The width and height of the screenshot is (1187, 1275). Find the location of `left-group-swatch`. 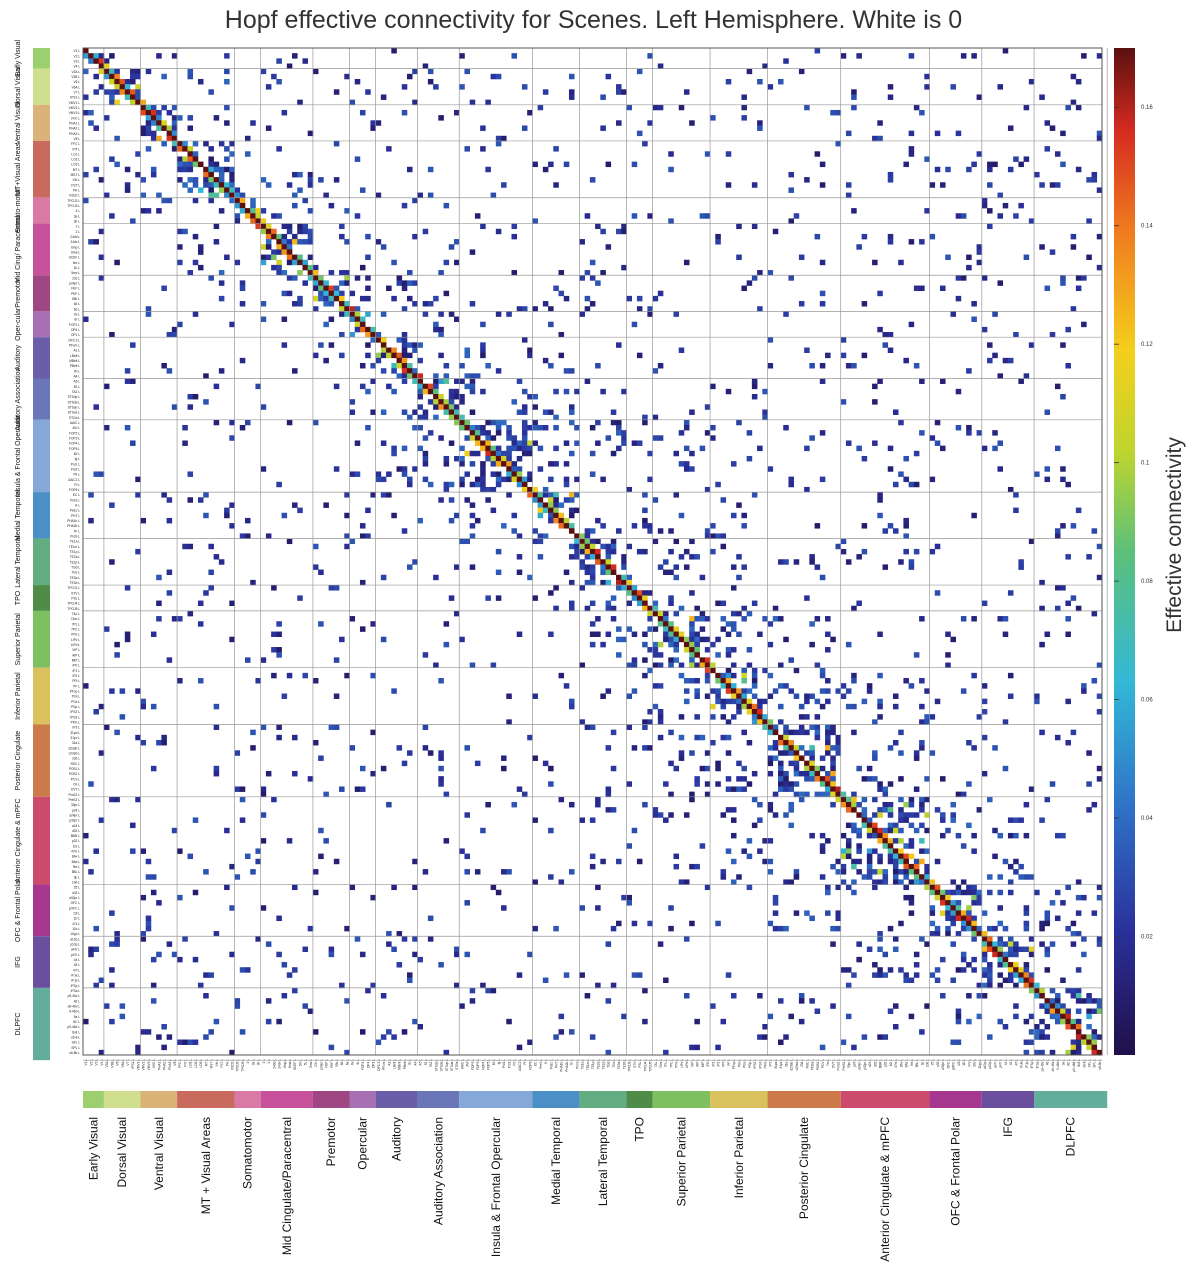

left-group-swatch is located at coordinates (41, 122).